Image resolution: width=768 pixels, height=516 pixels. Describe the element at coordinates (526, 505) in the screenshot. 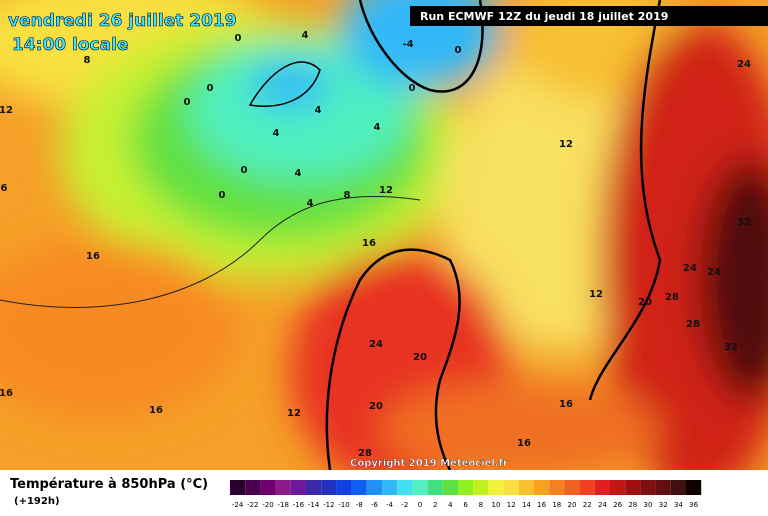

I see `colorbar-label: 14` at that location.